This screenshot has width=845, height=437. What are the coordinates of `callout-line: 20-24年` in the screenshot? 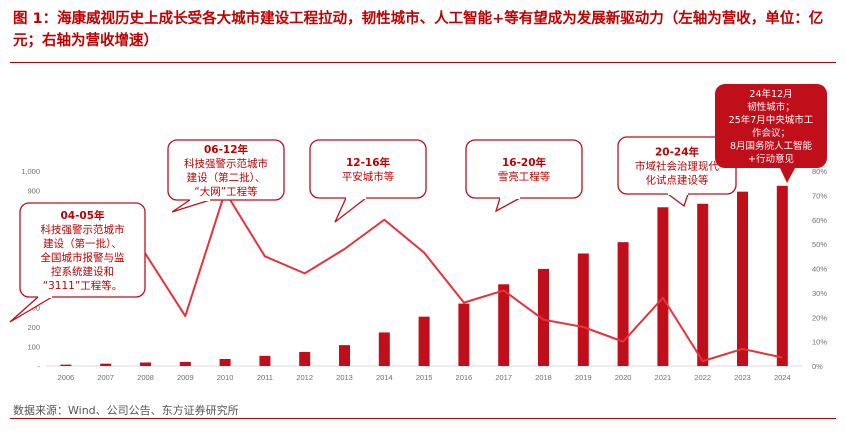 It's located at (677, 152).